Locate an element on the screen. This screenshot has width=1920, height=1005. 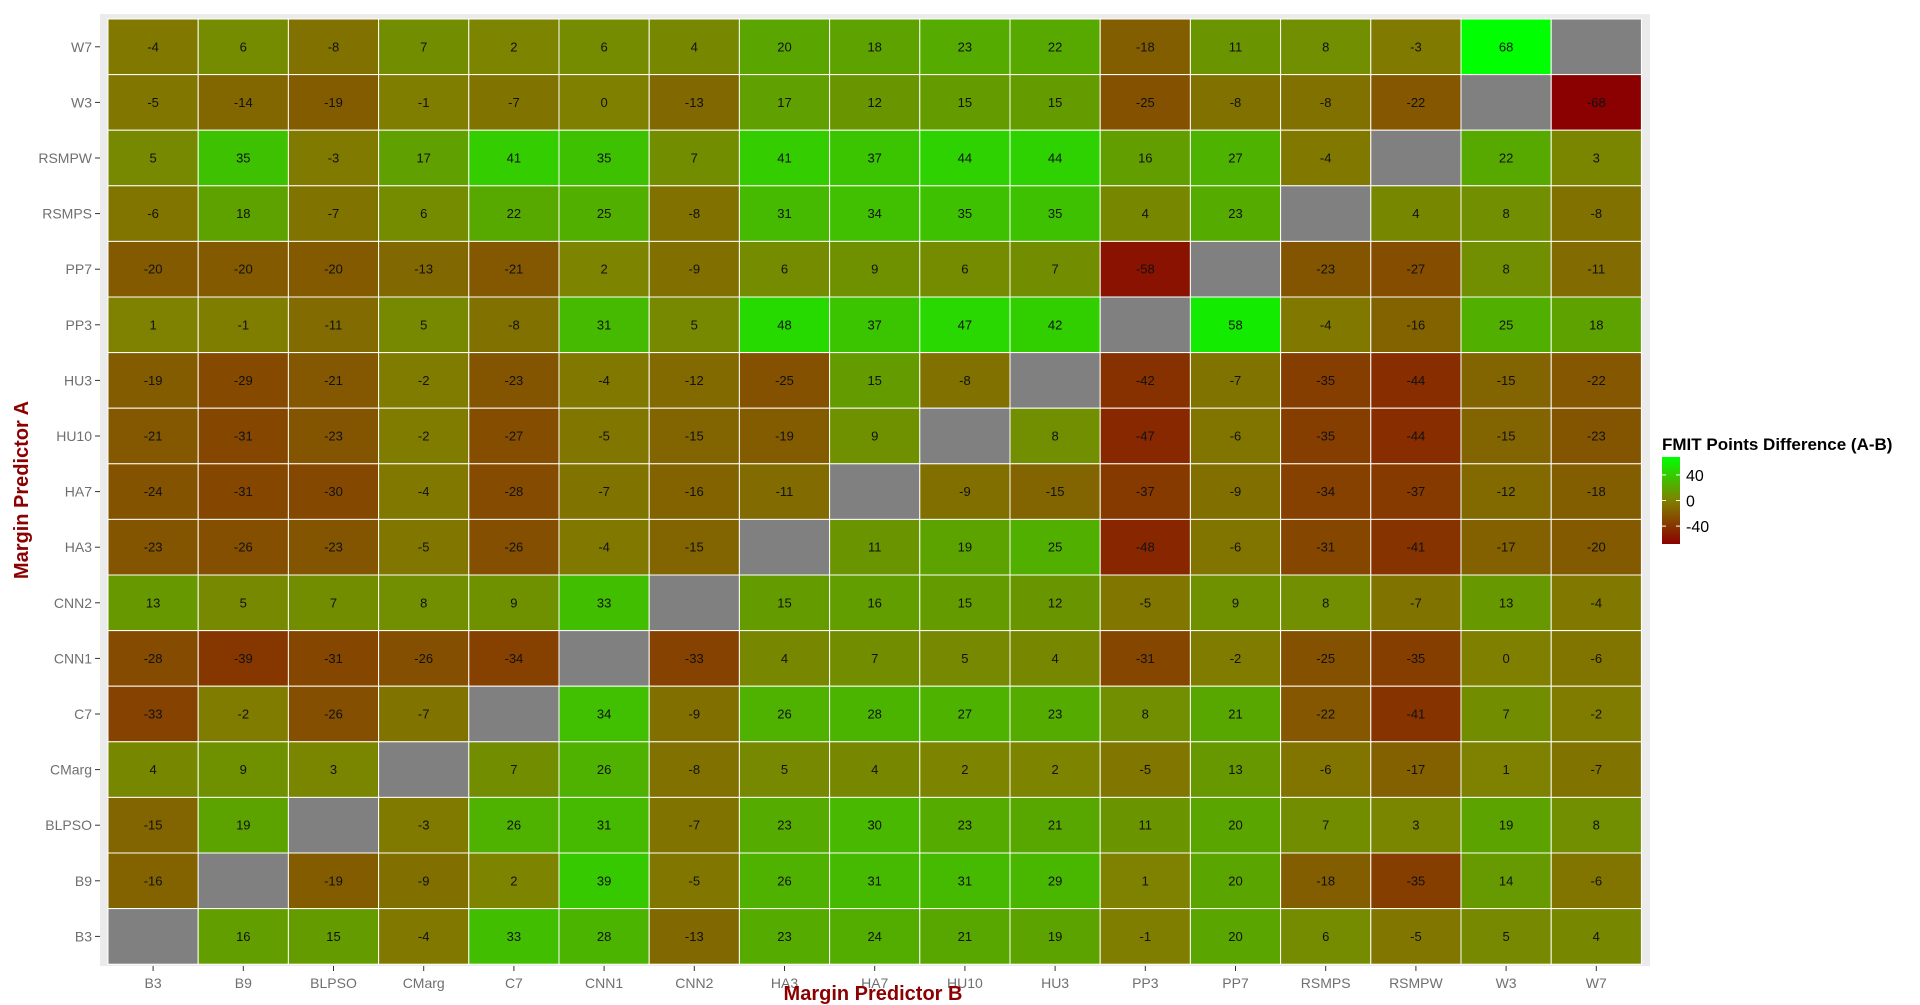
heatmap-cell-HU3-B9 is located at coordinates (243, 380).